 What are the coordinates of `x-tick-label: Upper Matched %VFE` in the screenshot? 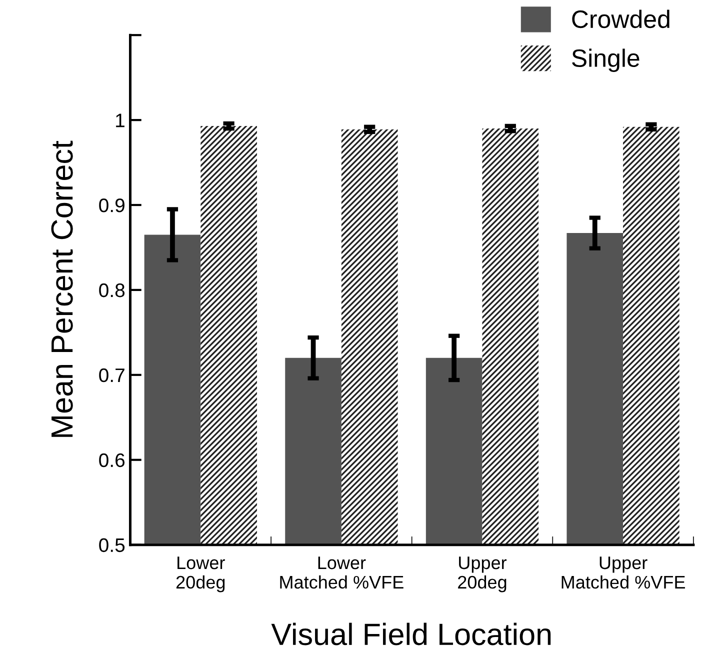 It's located at (623, 572).